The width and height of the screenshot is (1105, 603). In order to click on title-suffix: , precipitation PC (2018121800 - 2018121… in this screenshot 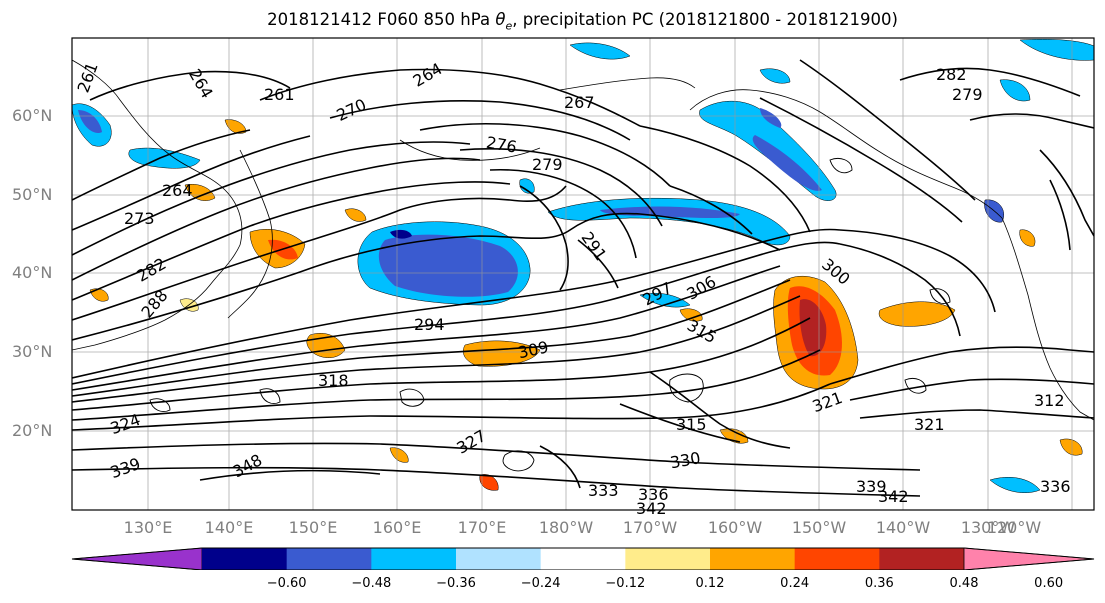, I will do `click(705, 19)`.